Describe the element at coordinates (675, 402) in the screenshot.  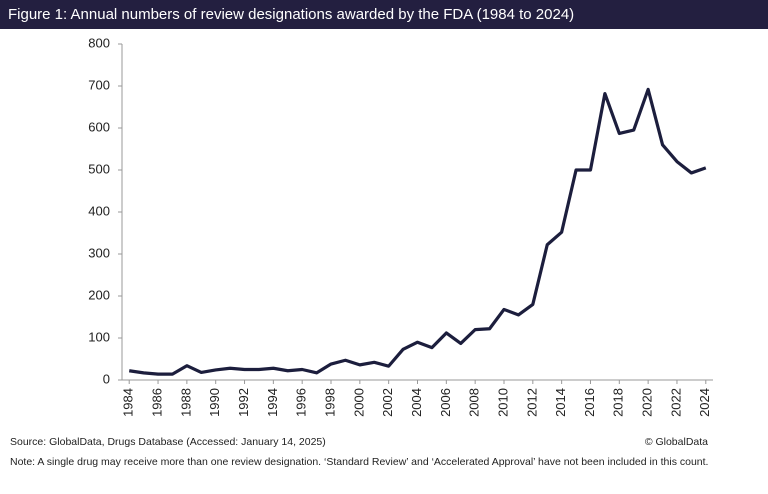
I see `x-tick-label: 2022` at that location.